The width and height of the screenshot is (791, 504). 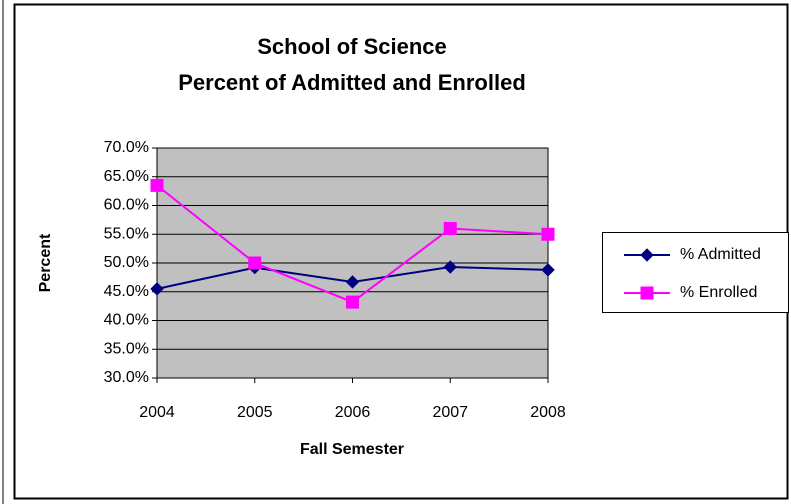 What do you see at coordinates (126, 377) in the screenshot?
I see `y-tick-label: 30.0%` at bounding box center [126, 377].